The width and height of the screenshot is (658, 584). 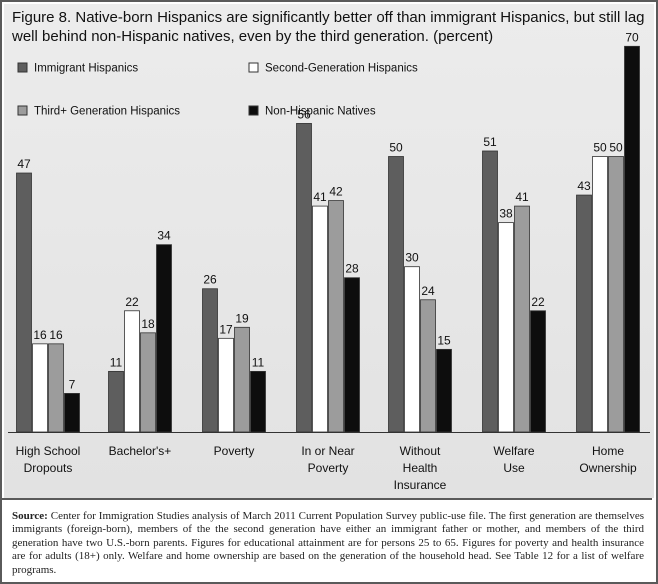 I want to click on category-label: Ownership, so click(x=608, y=468).